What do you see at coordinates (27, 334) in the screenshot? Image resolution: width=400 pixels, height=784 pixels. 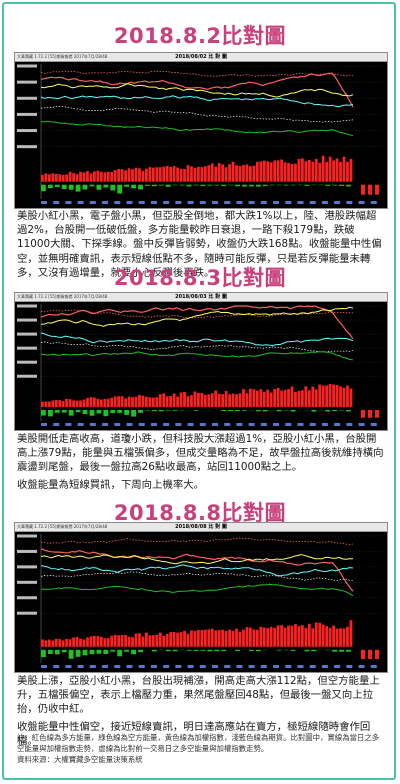 I see `y-axis-tick` at bounding box center [27, 334].